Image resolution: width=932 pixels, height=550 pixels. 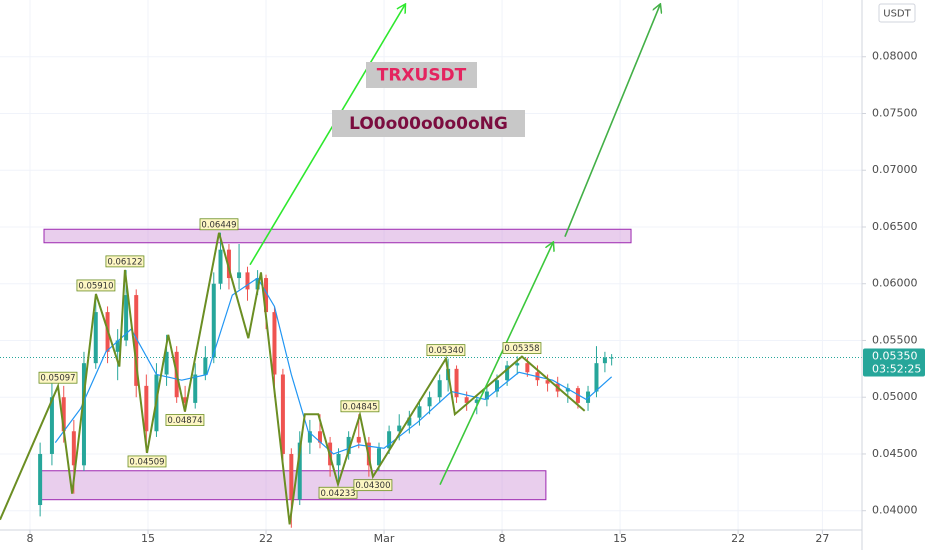 I want to click on last-price-label: 0.05350, so click(x=895, y=355).